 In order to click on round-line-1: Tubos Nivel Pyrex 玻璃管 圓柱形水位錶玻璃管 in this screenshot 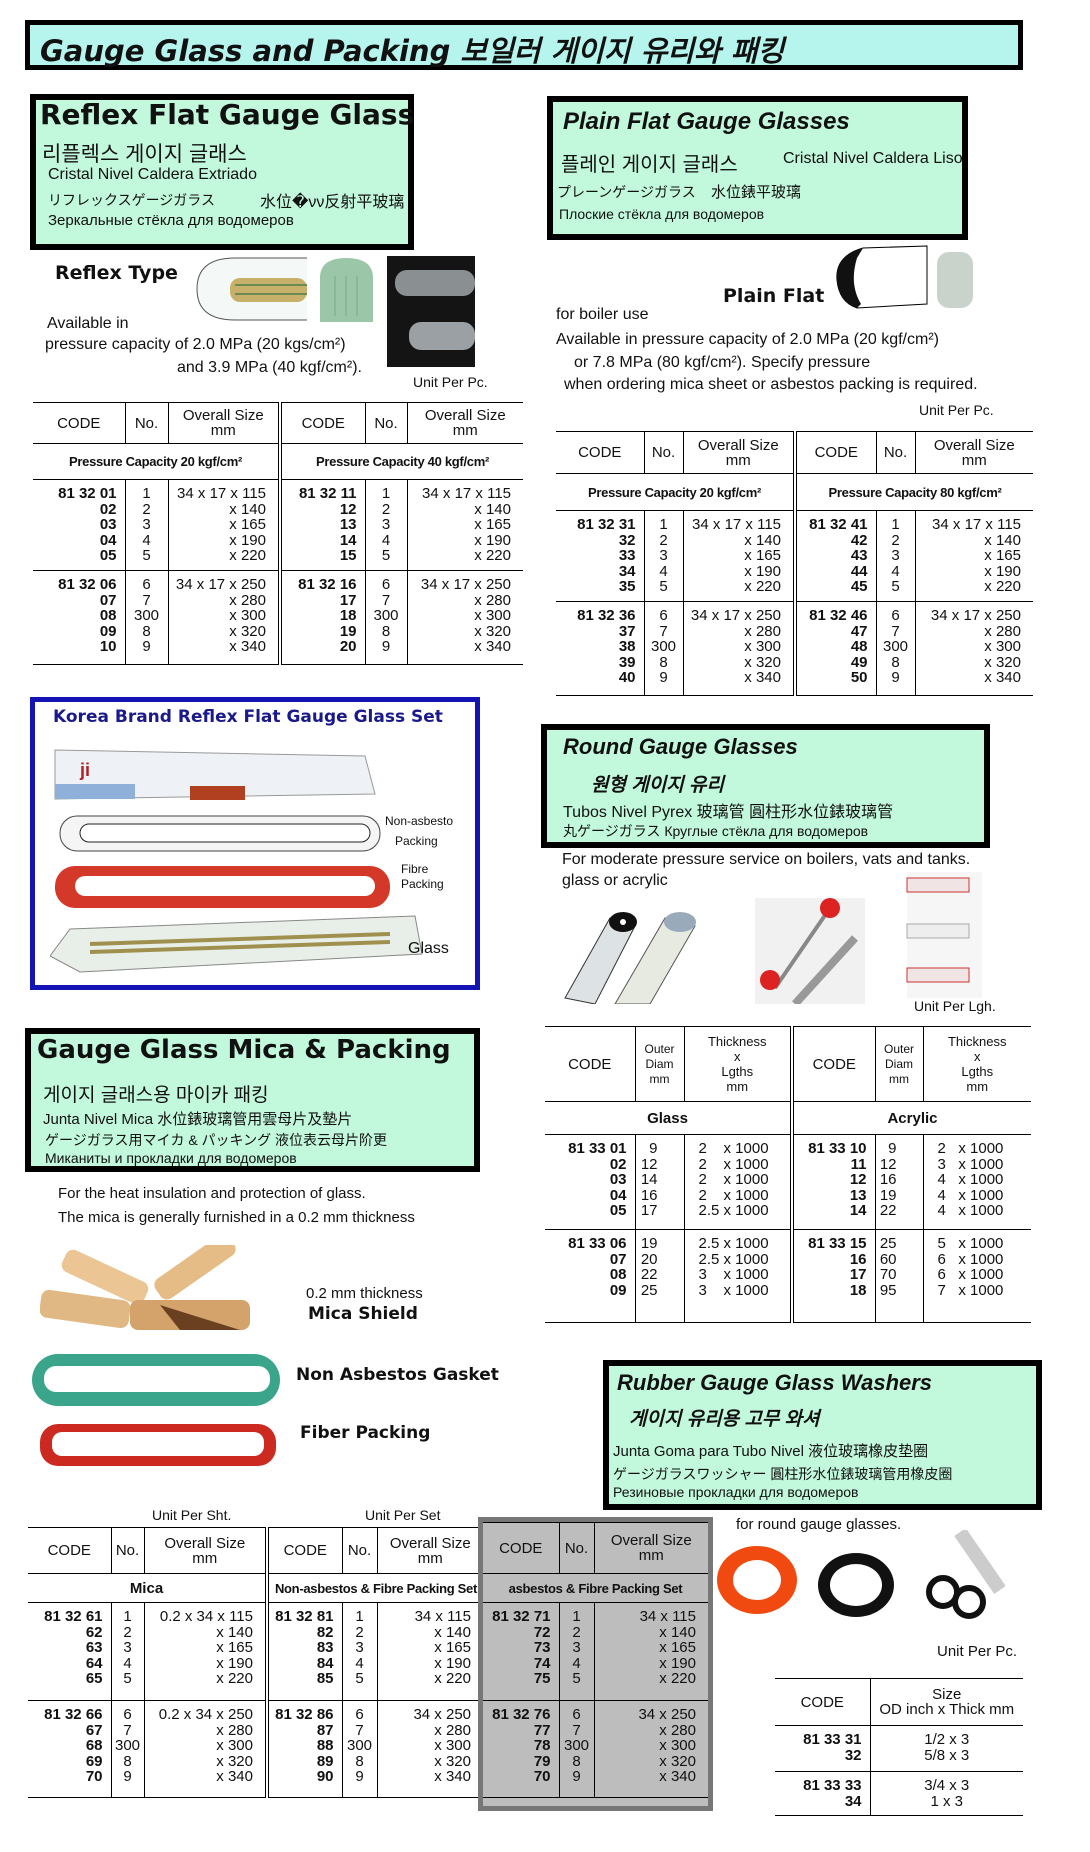, I will do `click(728, 812)`.